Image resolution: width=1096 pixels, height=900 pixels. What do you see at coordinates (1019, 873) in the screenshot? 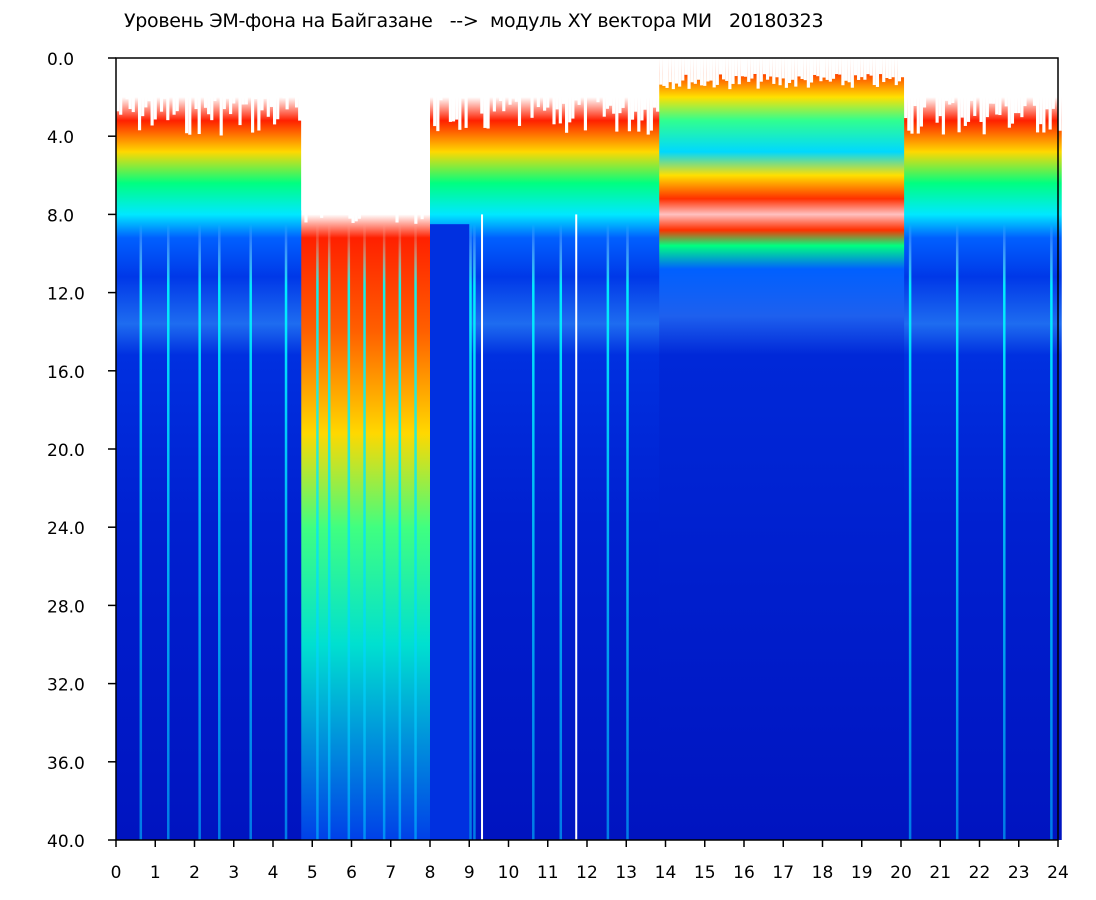
I see `x-tick-label: 23` at bounding box center [1019, 873].